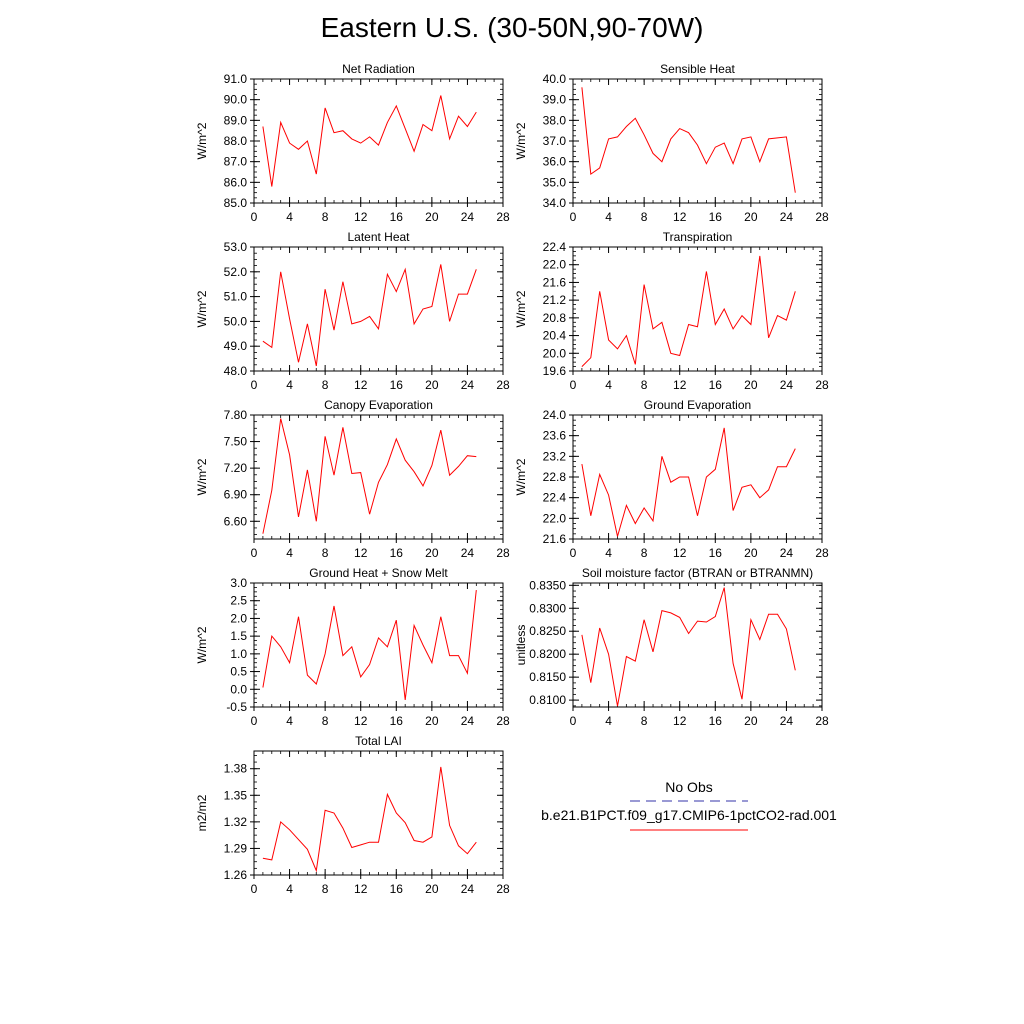 The image size is (1024, 1024). What do you see at coordinates (236, 272) in the screenshot?
I see `y-tick-label: 52.0` at bounding box center [236, 272].